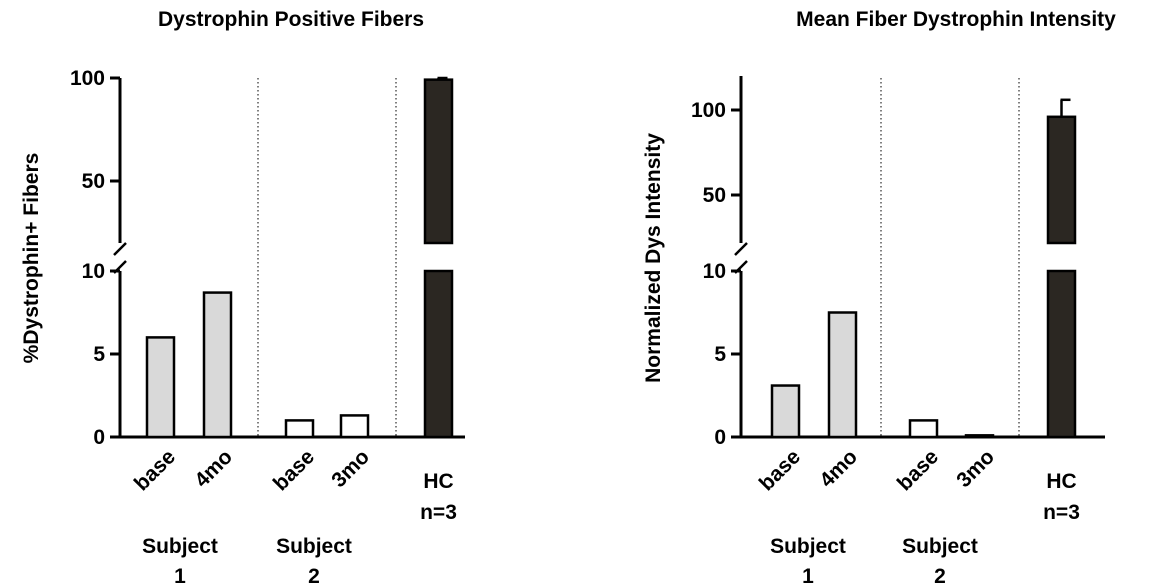 Image resolution: width=1156 pixels, height=587 pixels. I want to click on y-axis-label: %Dystrophin+ Fibers, so click(31, 258).